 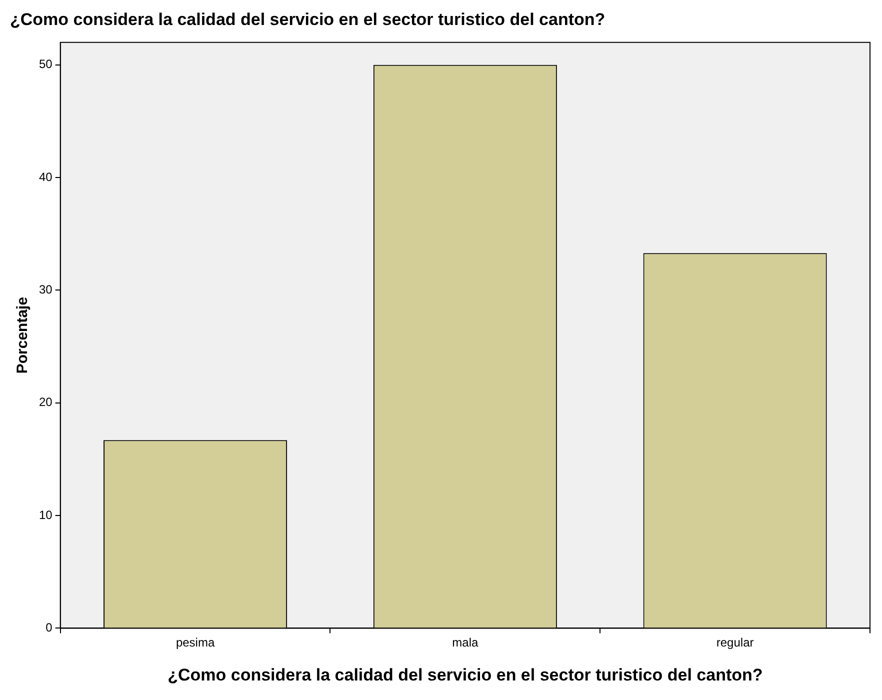 What do you see at coordinates (195, 643) in the screenshot?
I see `x-tick-label: pesima` at bounding box center [195, 643].